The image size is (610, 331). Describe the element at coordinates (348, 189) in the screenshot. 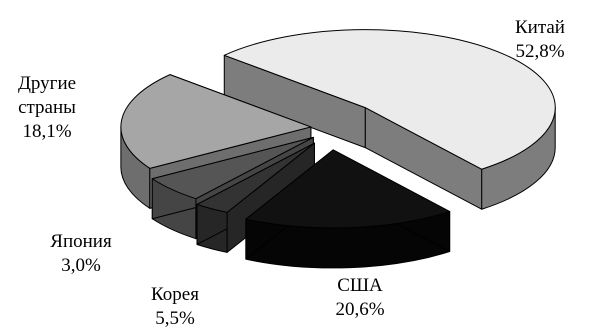

I see `pie-slice-other-top` at that location.